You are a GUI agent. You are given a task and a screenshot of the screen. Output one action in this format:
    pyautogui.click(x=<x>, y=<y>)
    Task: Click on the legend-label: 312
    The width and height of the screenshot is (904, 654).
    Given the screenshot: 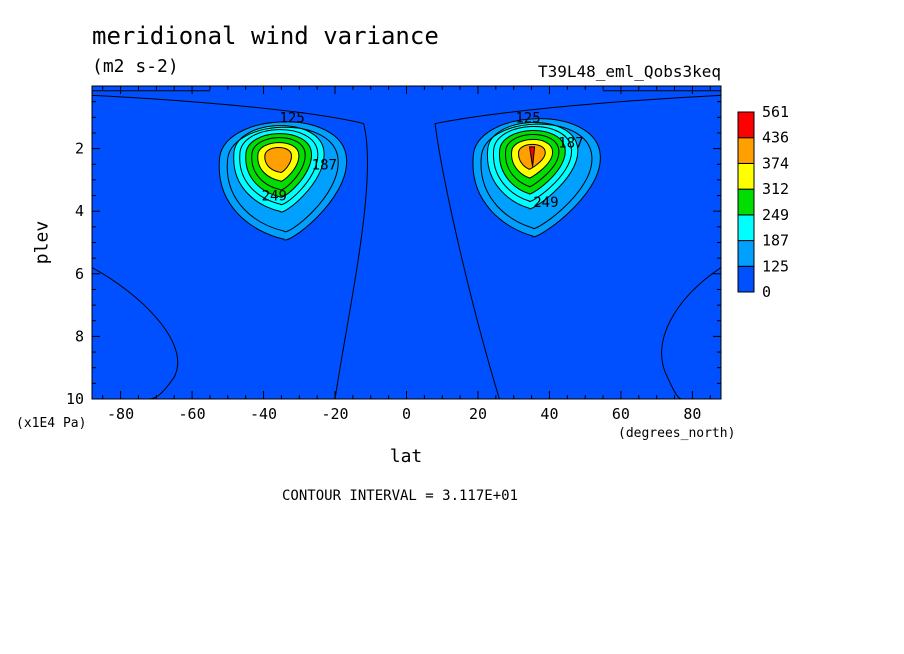 What is the action you would take?
    pyautogui.click(x=775, y=189)
    